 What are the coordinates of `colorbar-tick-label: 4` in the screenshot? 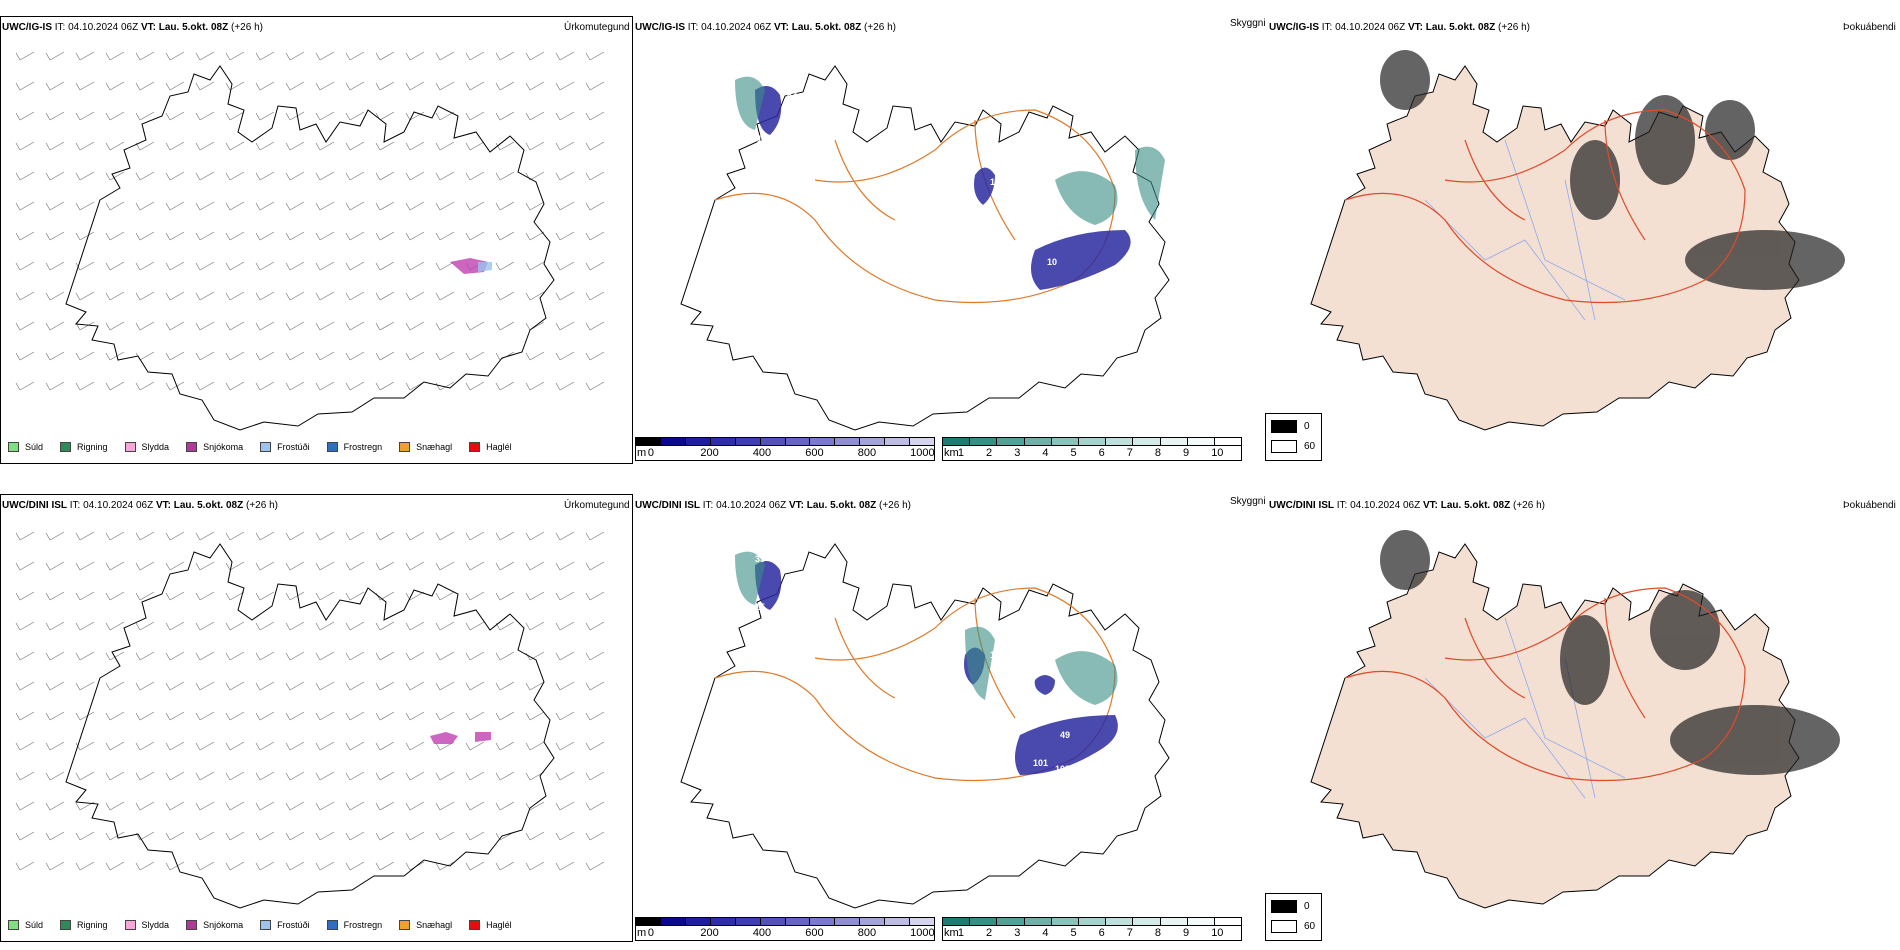 It's located at (1045, 453).